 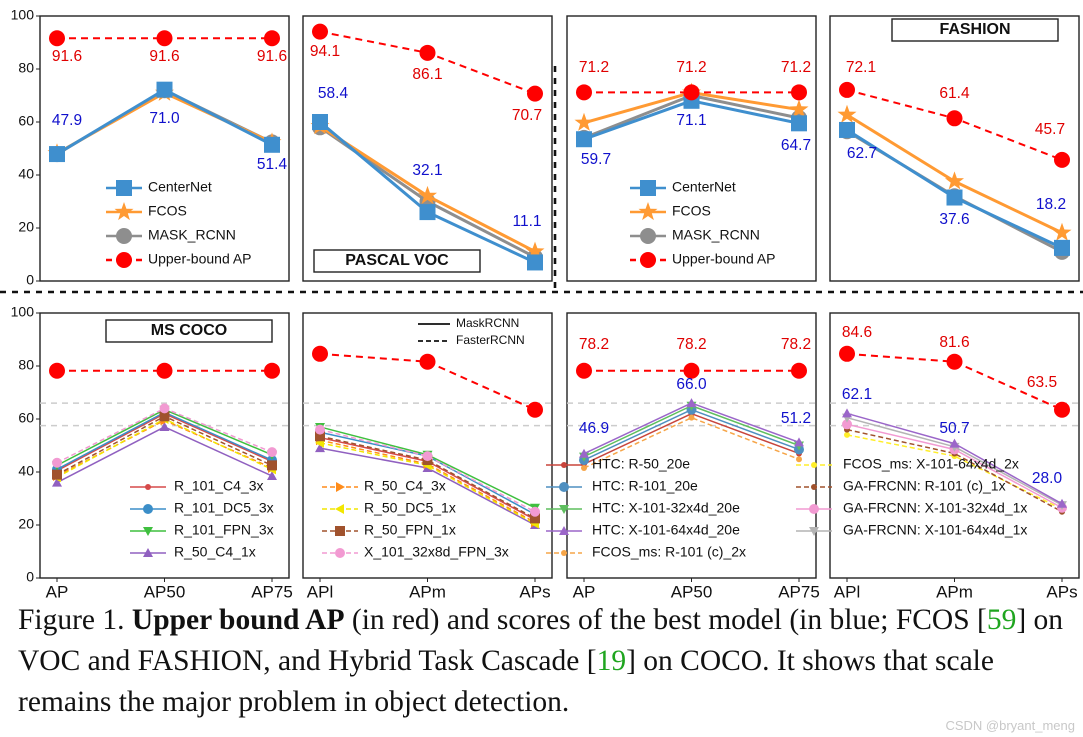 What do you see at coordinates (691, 120) in the screenshot?
I see `best-label-1: 71.1` at bounding box center [691, 120].